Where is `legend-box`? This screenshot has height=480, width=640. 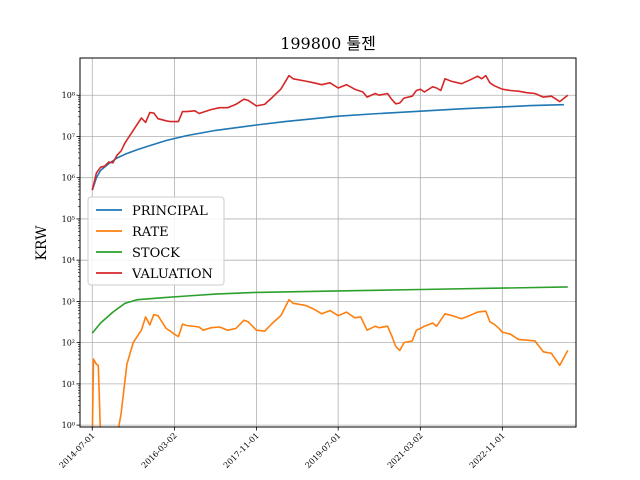
legend-box is located at coordinates (156, 241).